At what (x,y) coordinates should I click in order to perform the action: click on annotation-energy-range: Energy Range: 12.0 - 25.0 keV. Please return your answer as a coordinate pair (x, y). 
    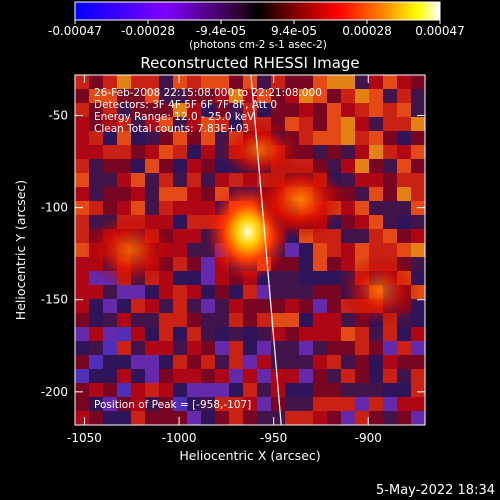
    Looking at the image, I should click on (174, 117).